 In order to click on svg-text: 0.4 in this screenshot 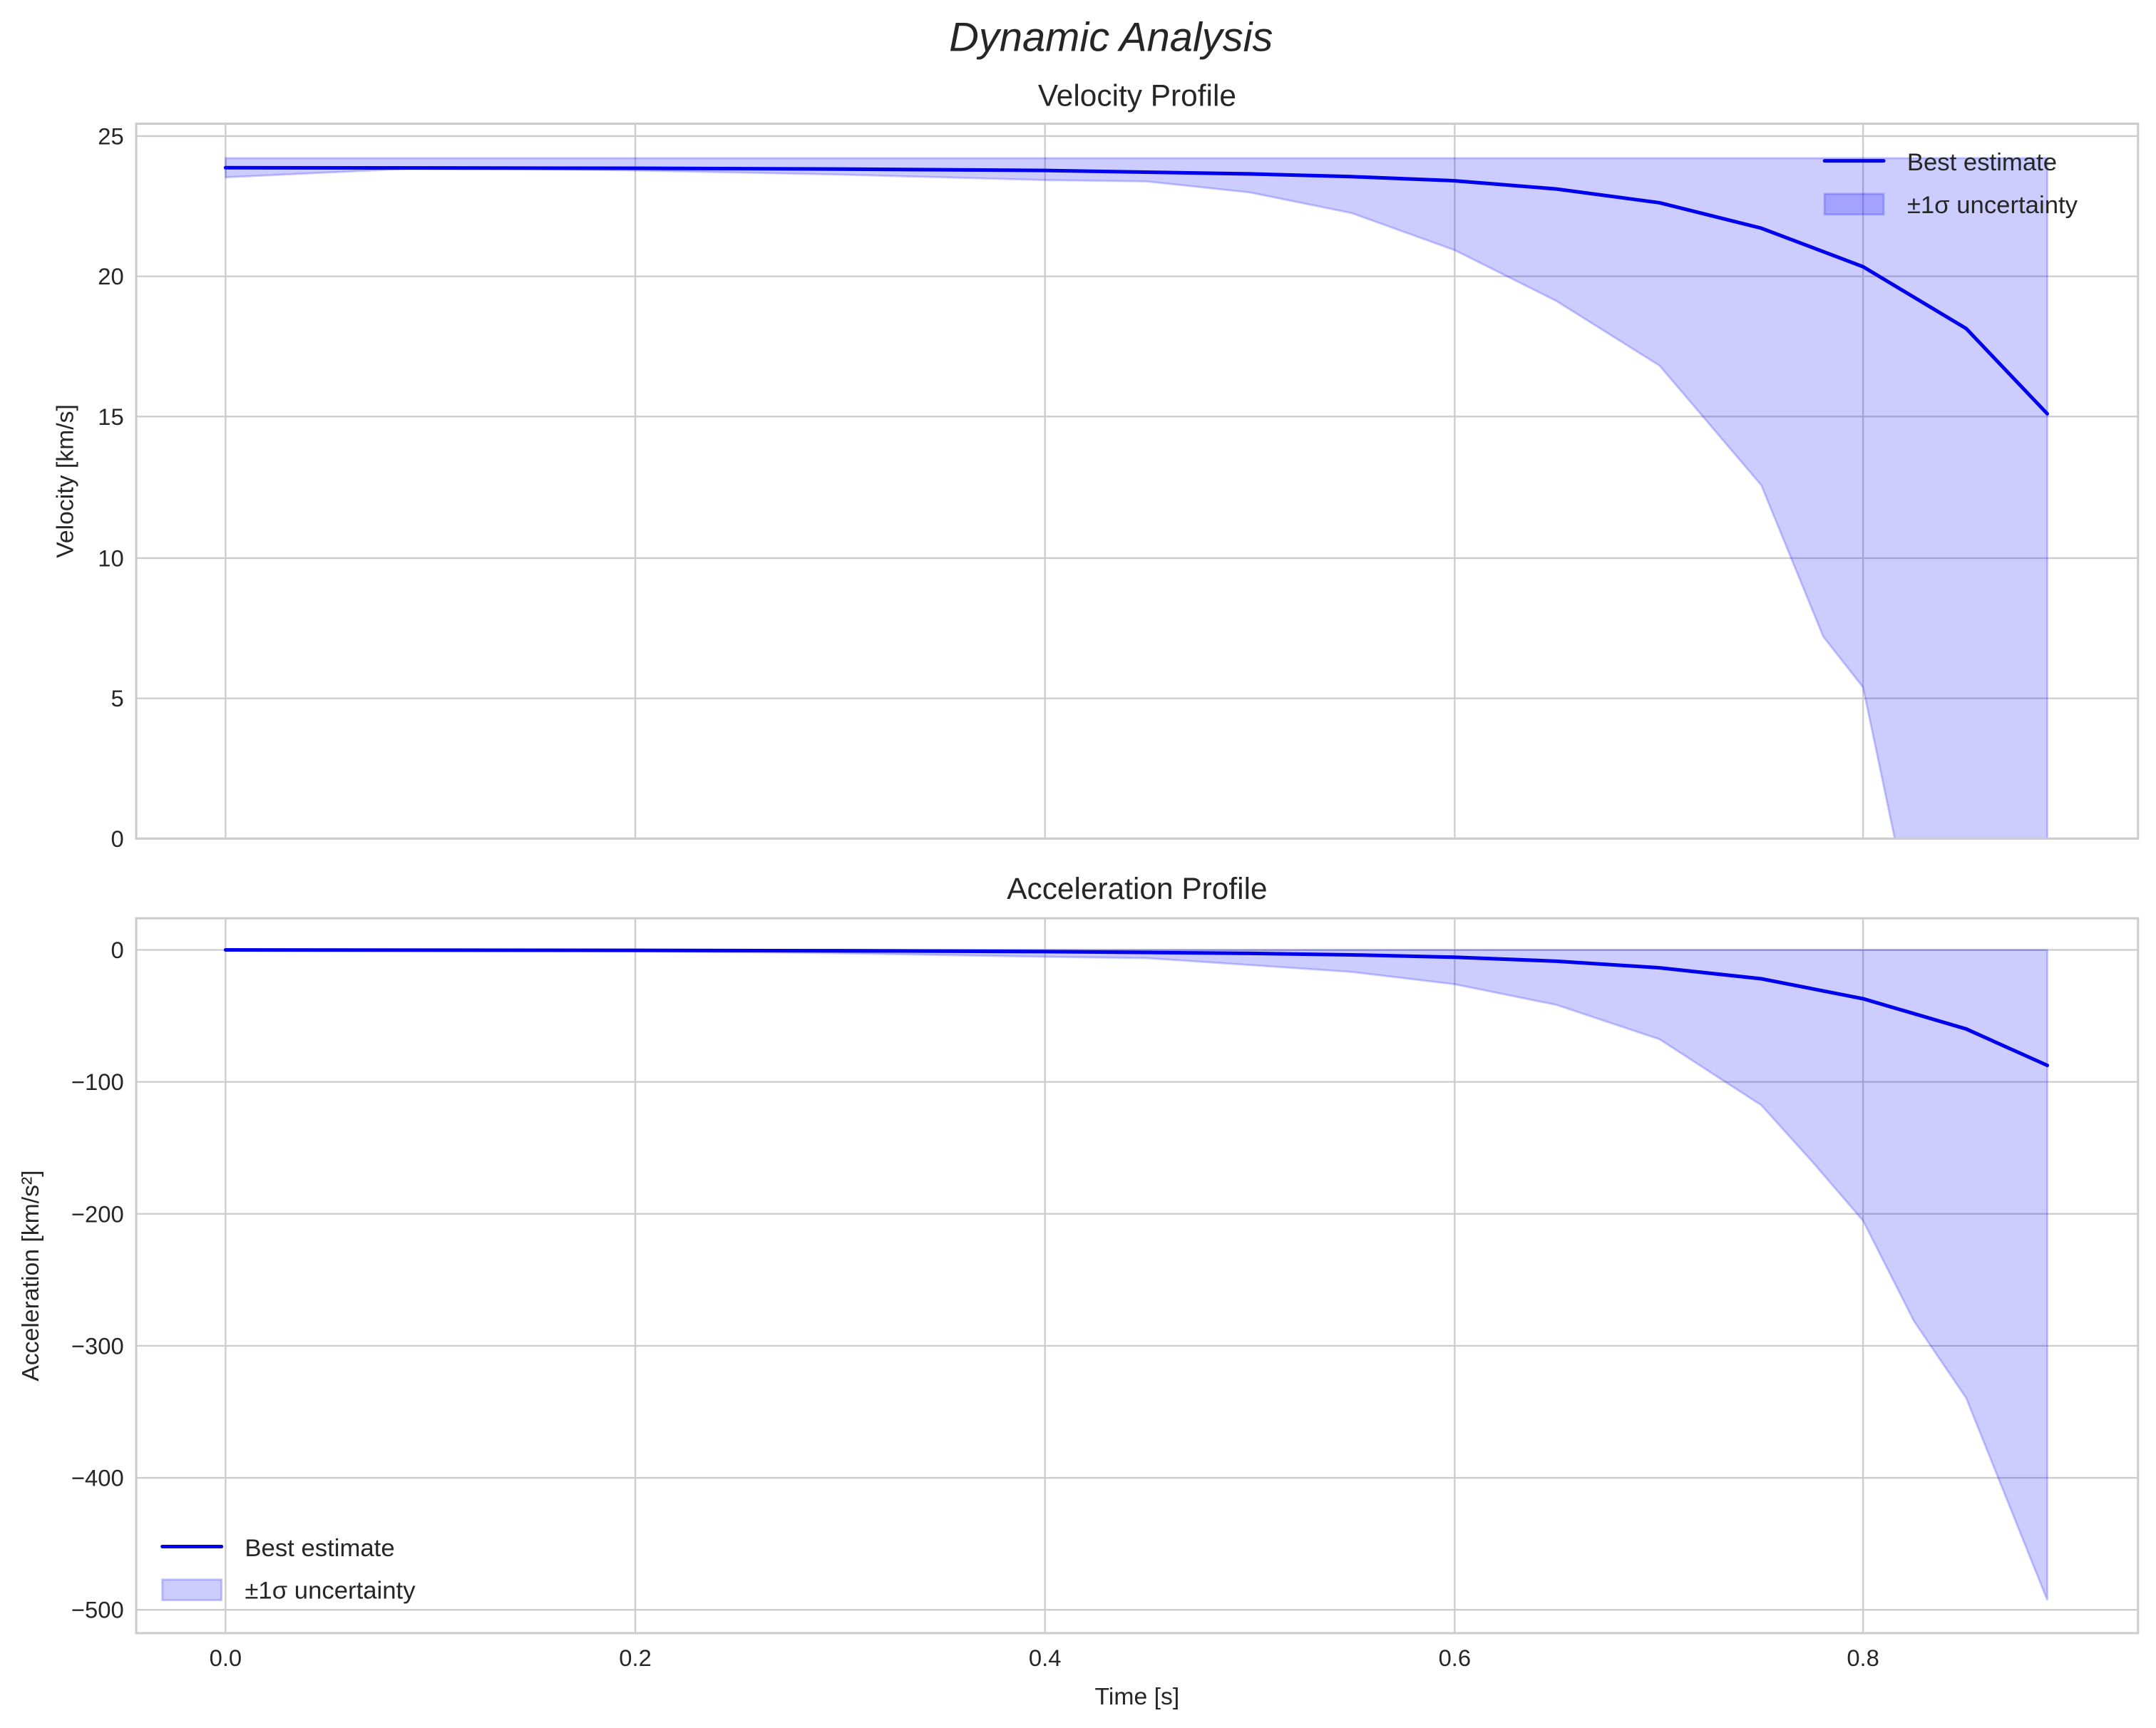, I will do `click(1045, 1658)`.